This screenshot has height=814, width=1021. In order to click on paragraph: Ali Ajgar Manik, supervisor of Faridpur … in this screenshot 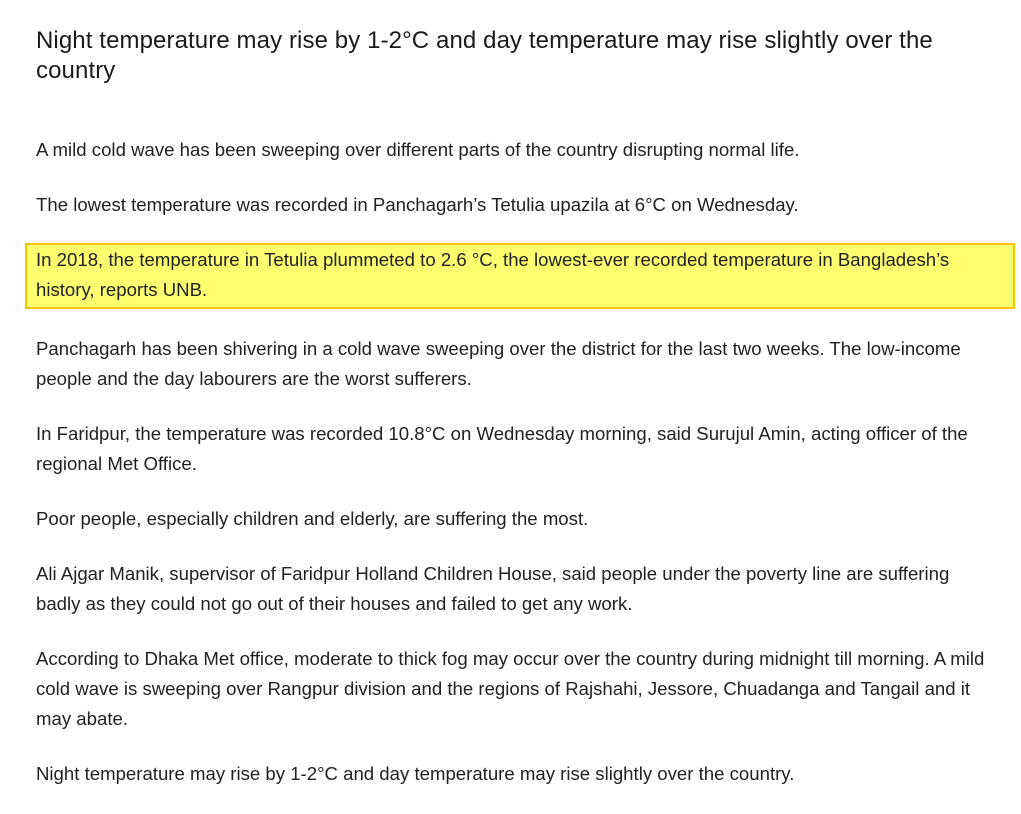, I will do `click(493, 588)`.